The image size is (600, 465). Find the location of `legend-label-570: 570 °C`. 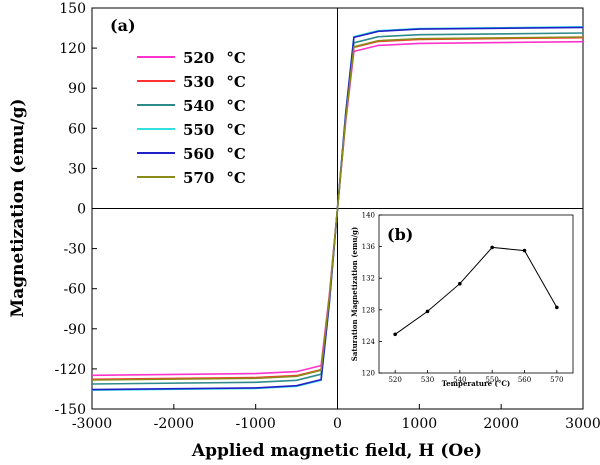

legend-label-570: 570 °C is located at coordinates (214, 178).